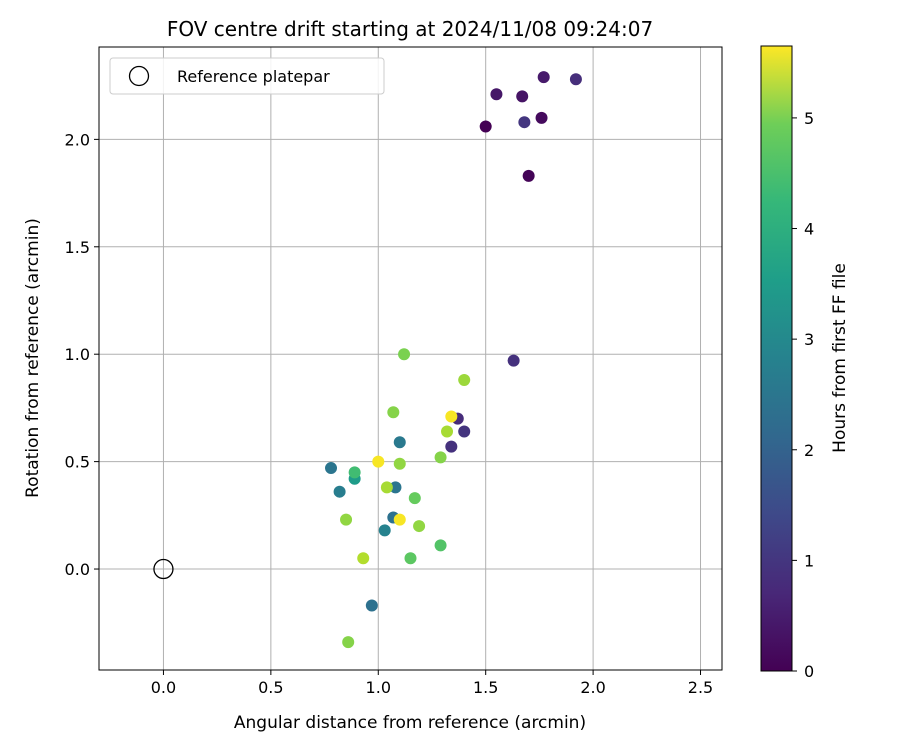  I want to click on colorbar-label: Hours from first FF file, so click(840, 358).